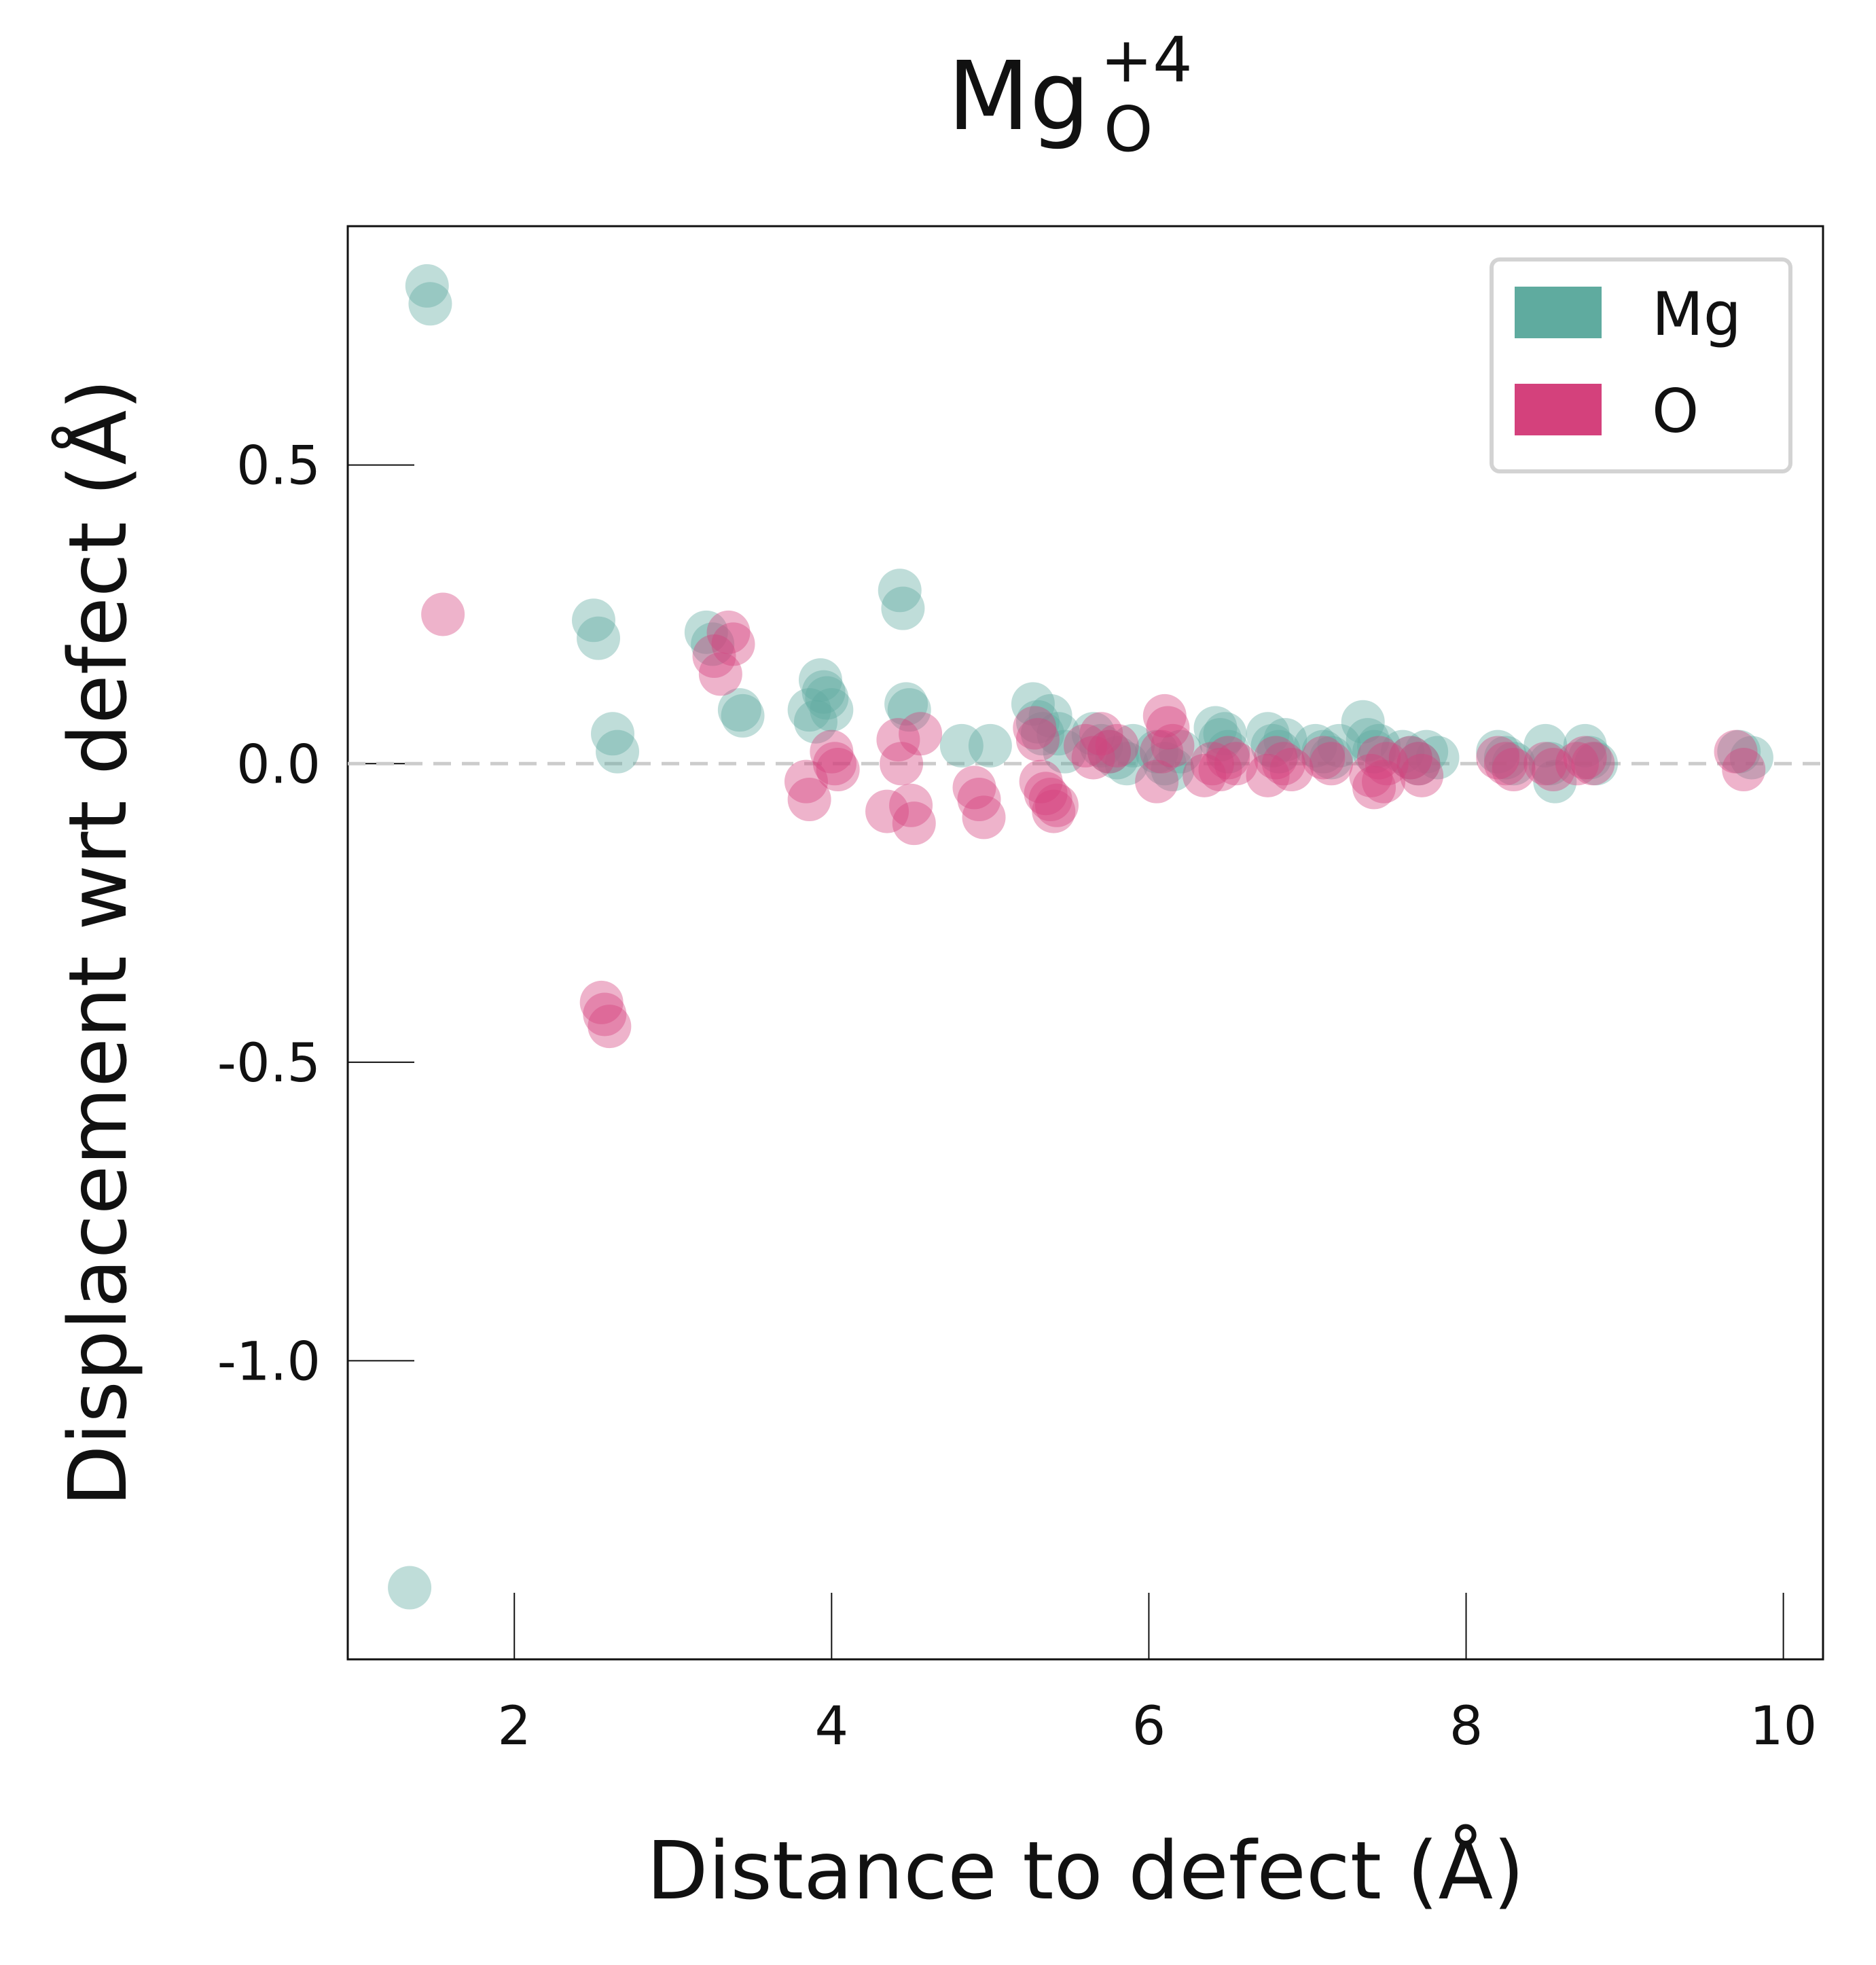  I want to click on x-tick-label: 8, so click(1466, 1727).